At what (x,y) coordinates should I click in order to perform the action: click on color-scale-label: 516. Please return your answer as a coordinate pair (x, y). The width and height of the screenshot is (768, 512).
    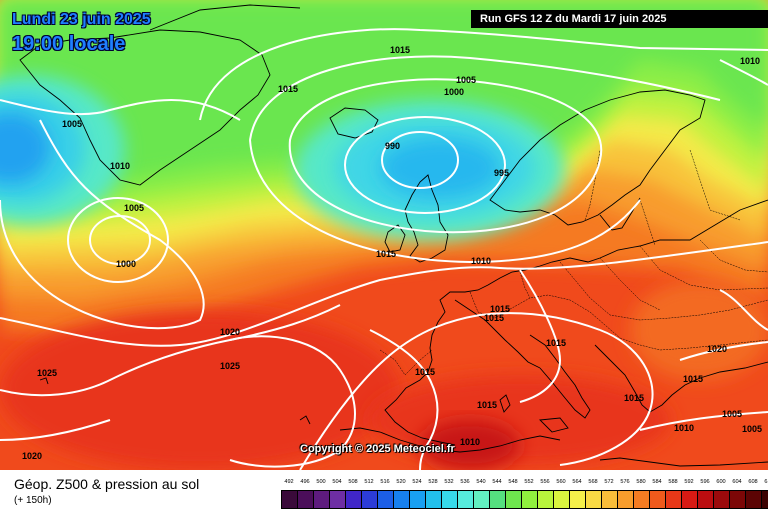
    Looking at the image, I should click on (385, 482).